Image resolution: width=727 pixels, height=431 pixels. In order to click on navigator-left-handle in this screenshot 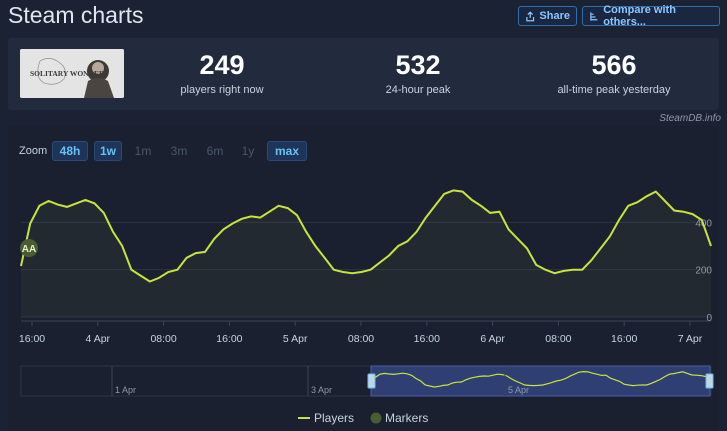, I will do `click(371, 381)`.